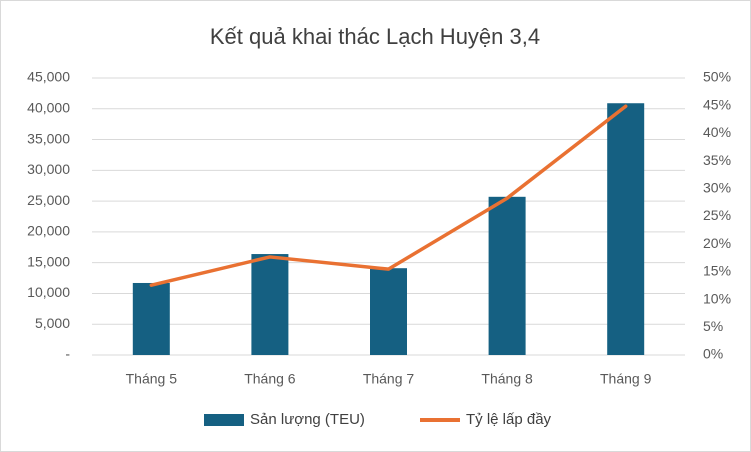  What do you see at coordinates (717, 271) in the screenshot?
I see `y2-tick-label: 15%` at bounding box center [717, 271].